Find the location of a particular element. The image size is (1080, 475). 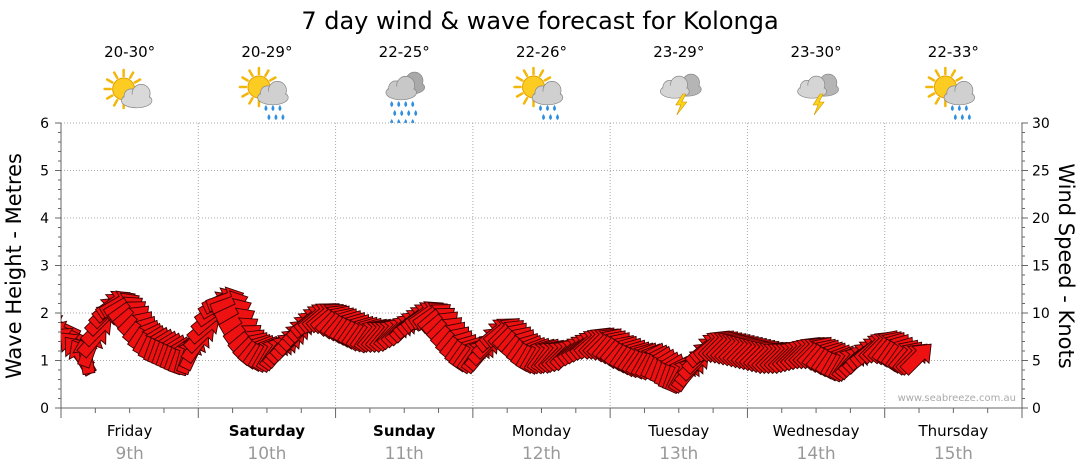

temperature-label: 23-30° is located at coordinates (816, 52).